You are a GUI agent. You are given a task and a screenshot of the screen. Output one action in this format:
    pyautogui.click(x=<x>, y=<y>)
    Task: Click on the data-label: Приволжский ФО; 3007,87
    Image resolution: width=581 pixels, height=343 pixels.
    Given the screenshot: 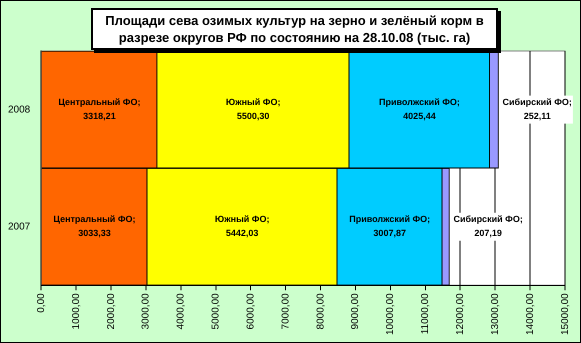 What is the action you would take?
    pyautogui.click(x=389, y=226)
    